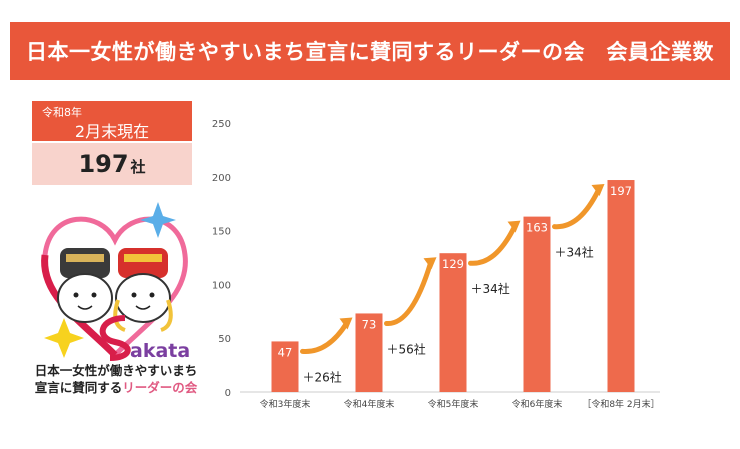 The width and height of the screenshot is (740, 449). I want to click on red-shishi-character-icon, so click(143, 290).